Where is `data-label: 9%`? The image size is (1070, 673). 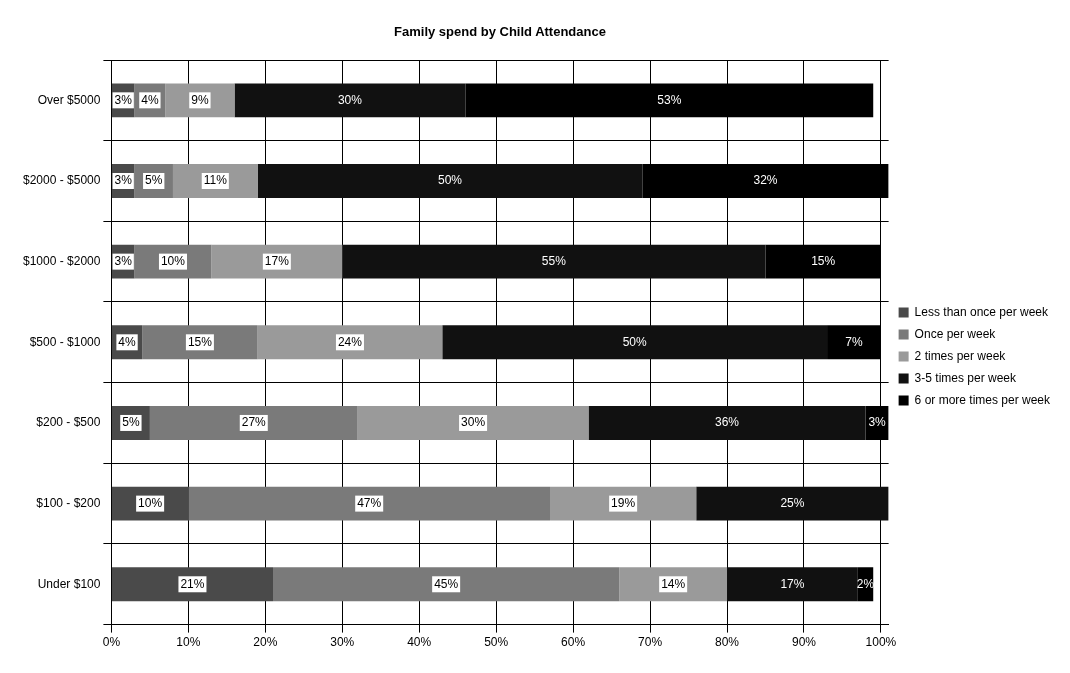
data-label: 9% is located at coordinates (200, 99).